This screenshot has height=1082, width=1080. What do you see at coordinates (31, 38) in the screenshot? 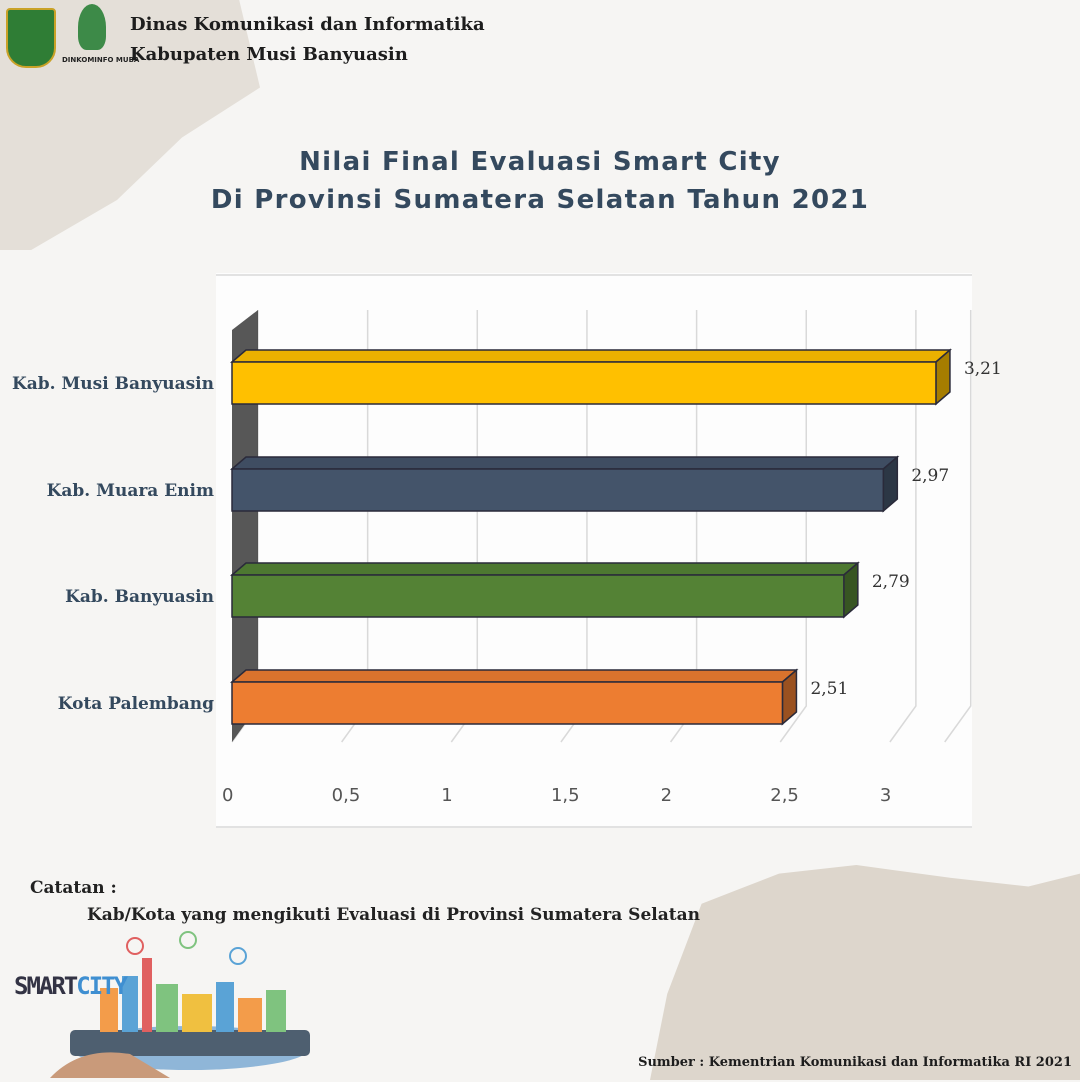
I see `regency-crest-icon` at bounding box center [31, 38].